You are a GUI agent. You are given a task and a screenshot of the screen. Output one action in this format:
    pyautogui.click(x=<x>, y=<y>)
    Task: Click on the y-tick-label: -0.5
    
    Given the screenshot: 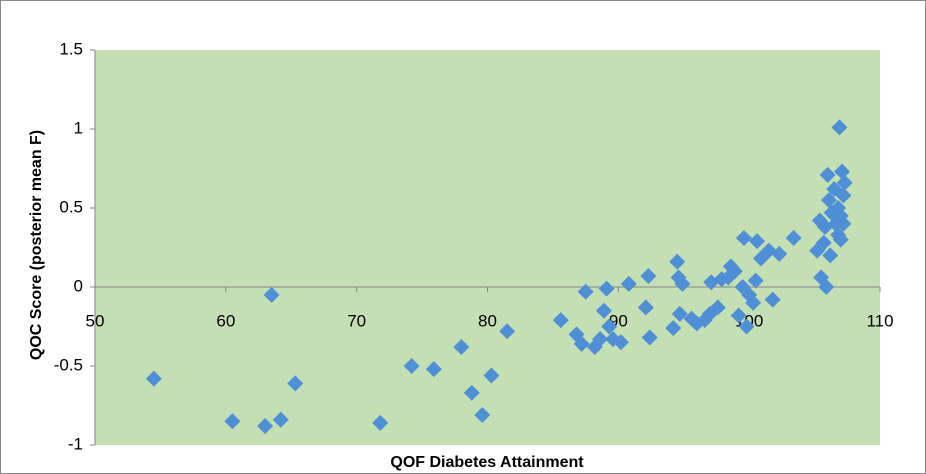 What is the action you would take?
    pyautogui.click(x=68, y=364)
    